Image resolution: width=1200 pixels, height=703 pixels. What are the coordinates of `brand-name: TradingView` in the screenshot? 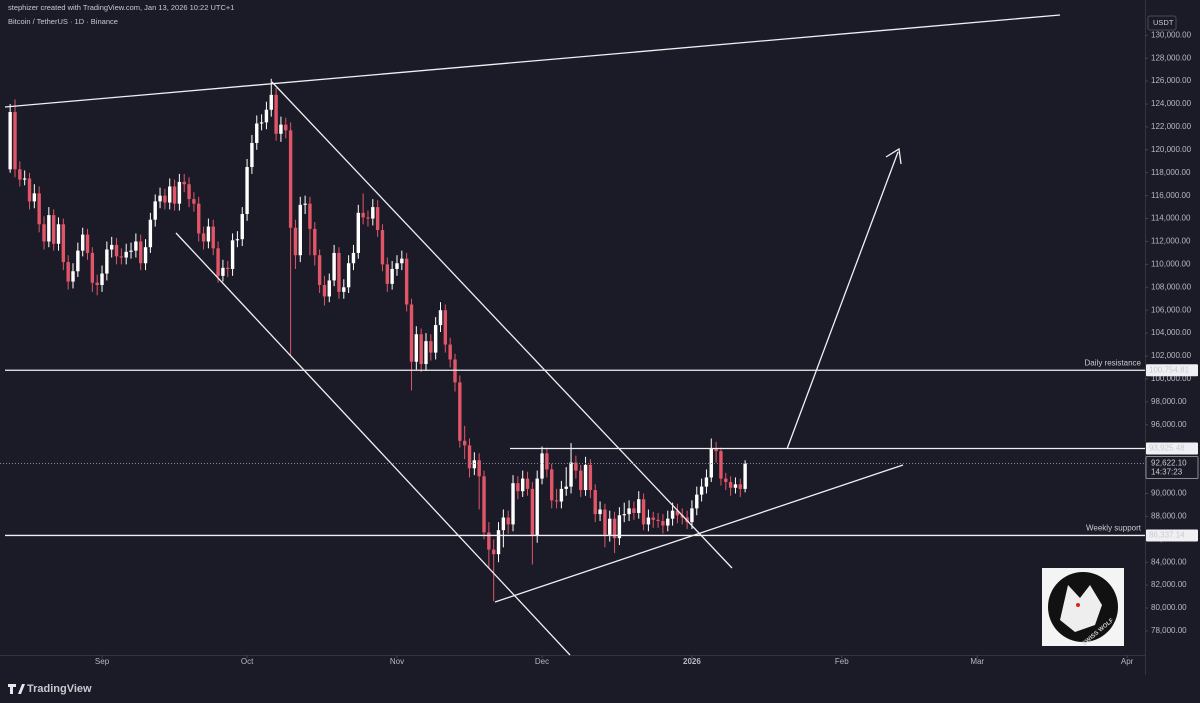 It's located at (59, 689).